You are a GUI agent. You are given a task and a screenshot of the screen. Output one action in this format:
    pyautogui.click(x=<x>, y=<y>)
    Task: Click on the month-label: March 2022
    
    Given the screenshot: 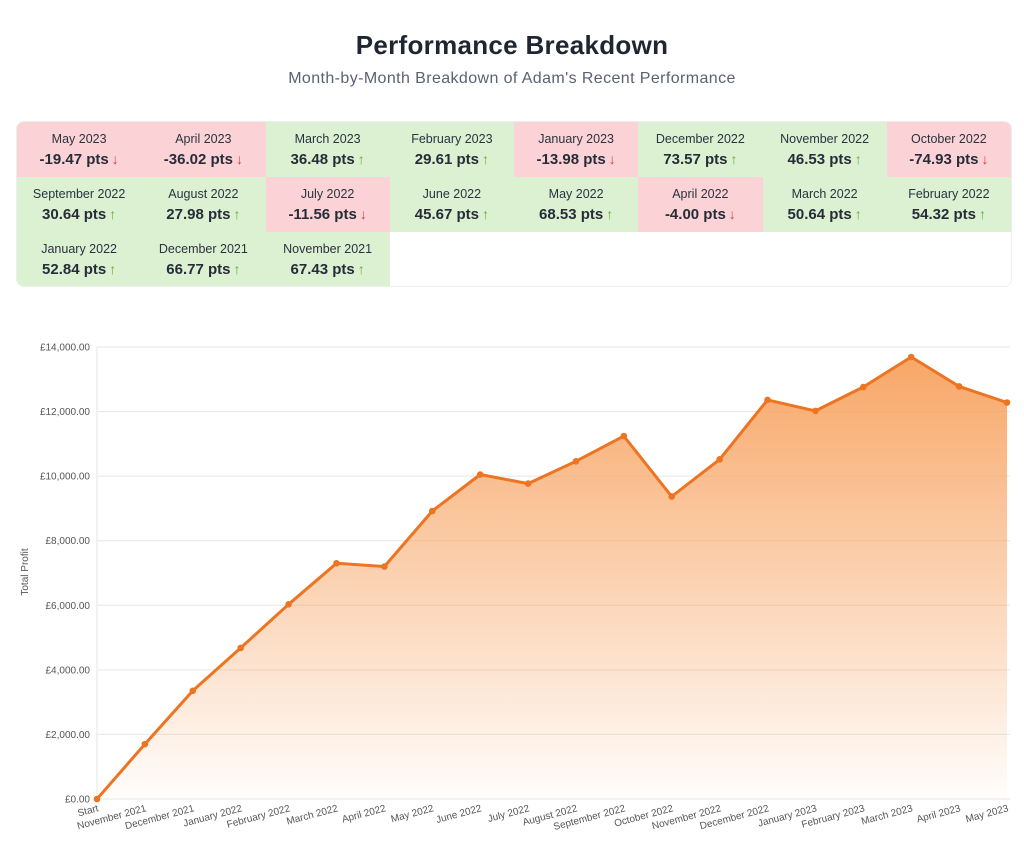 What is the action you would take?
    pyautogui.click(x=824, y=194)
    